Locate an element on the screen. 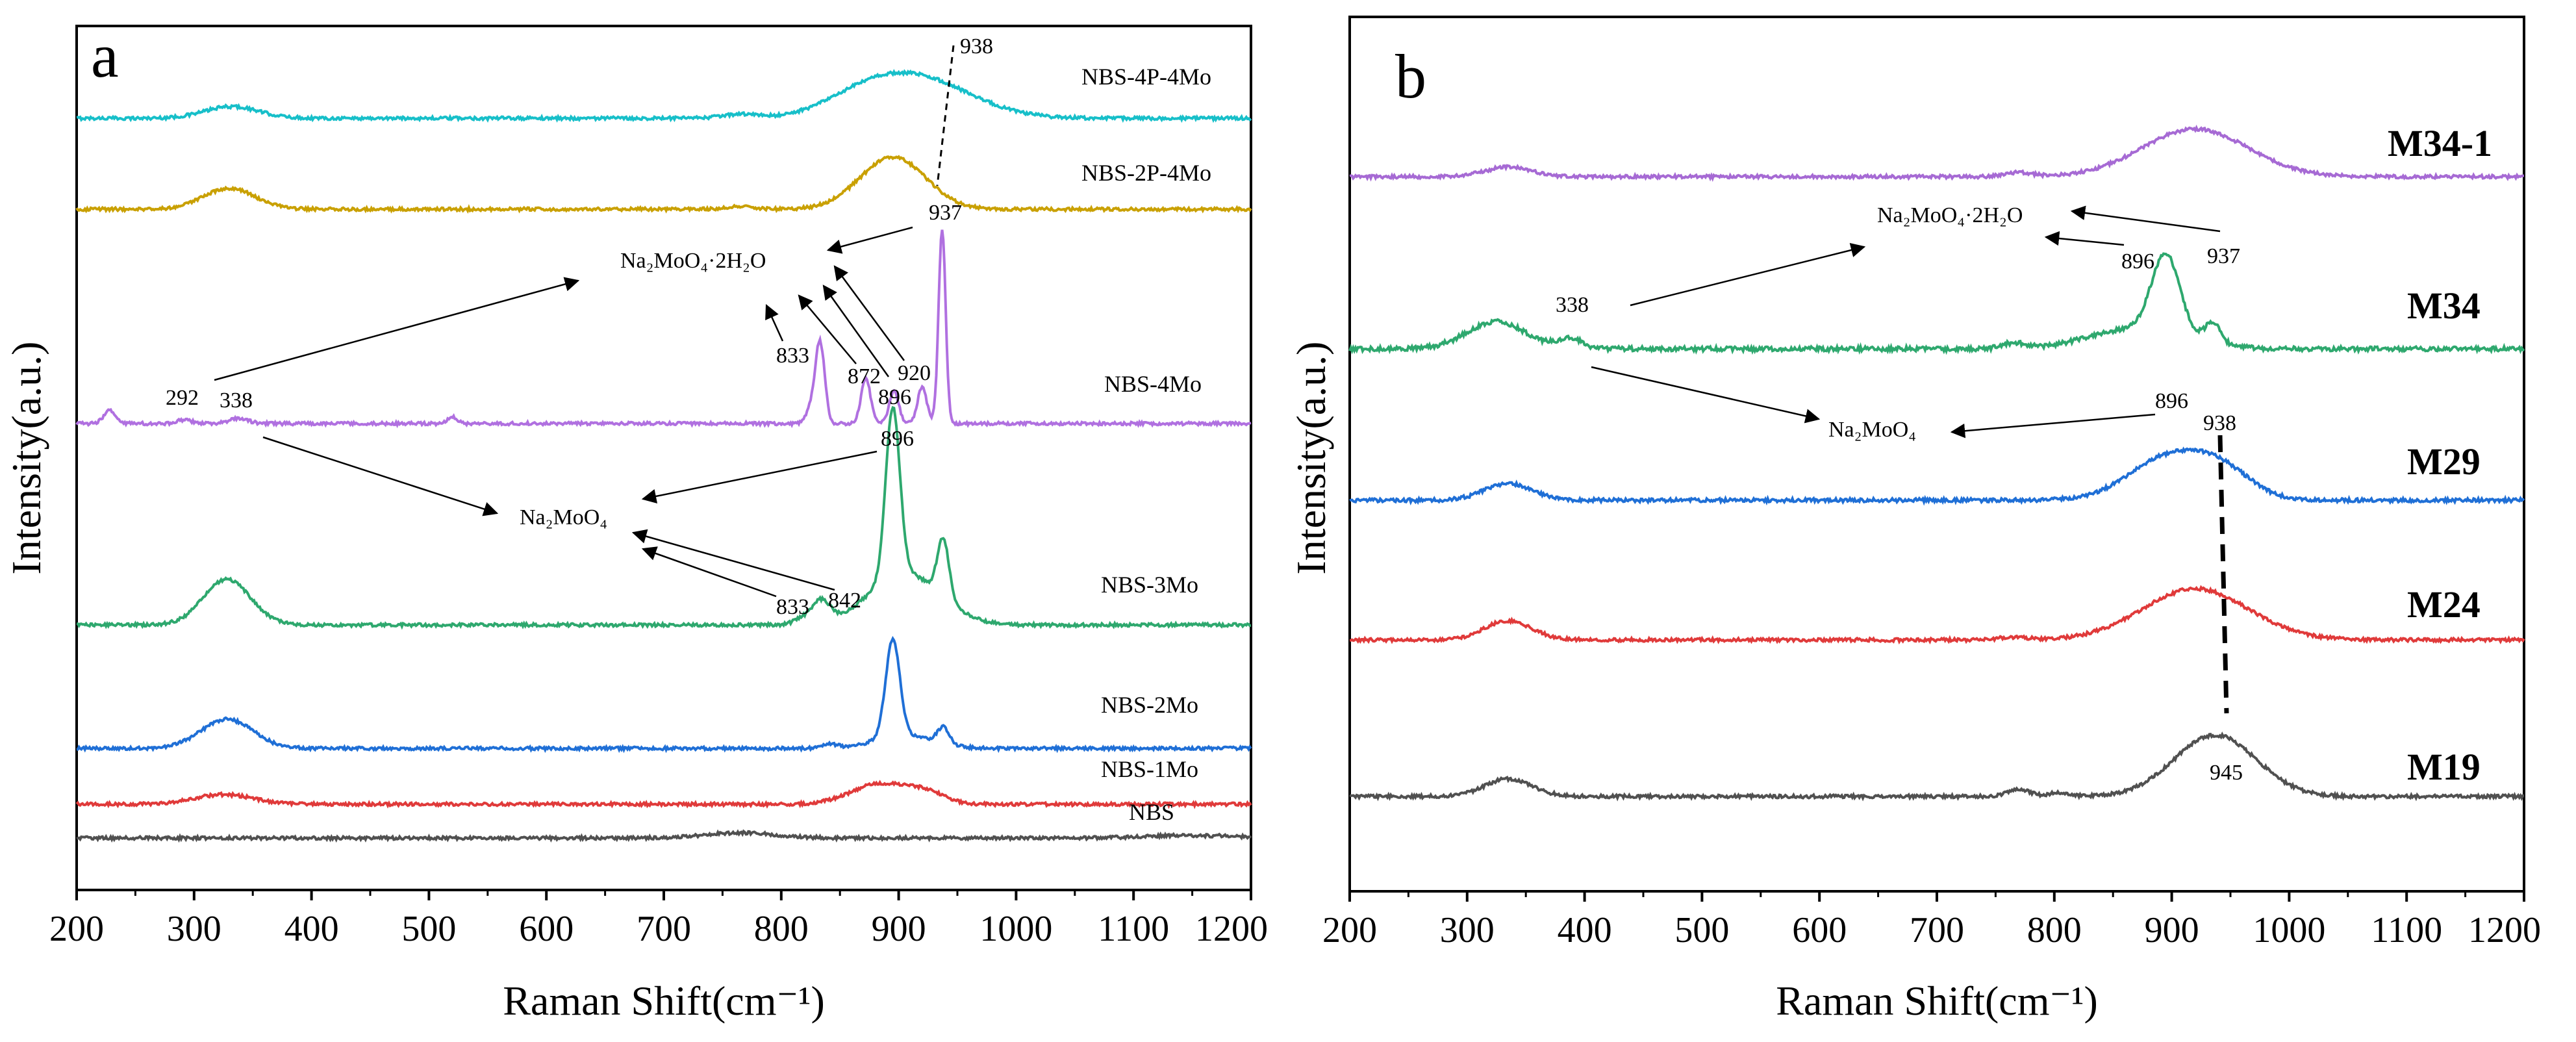  anno-896-b1: 896 is located at coordinates (2137, 261).